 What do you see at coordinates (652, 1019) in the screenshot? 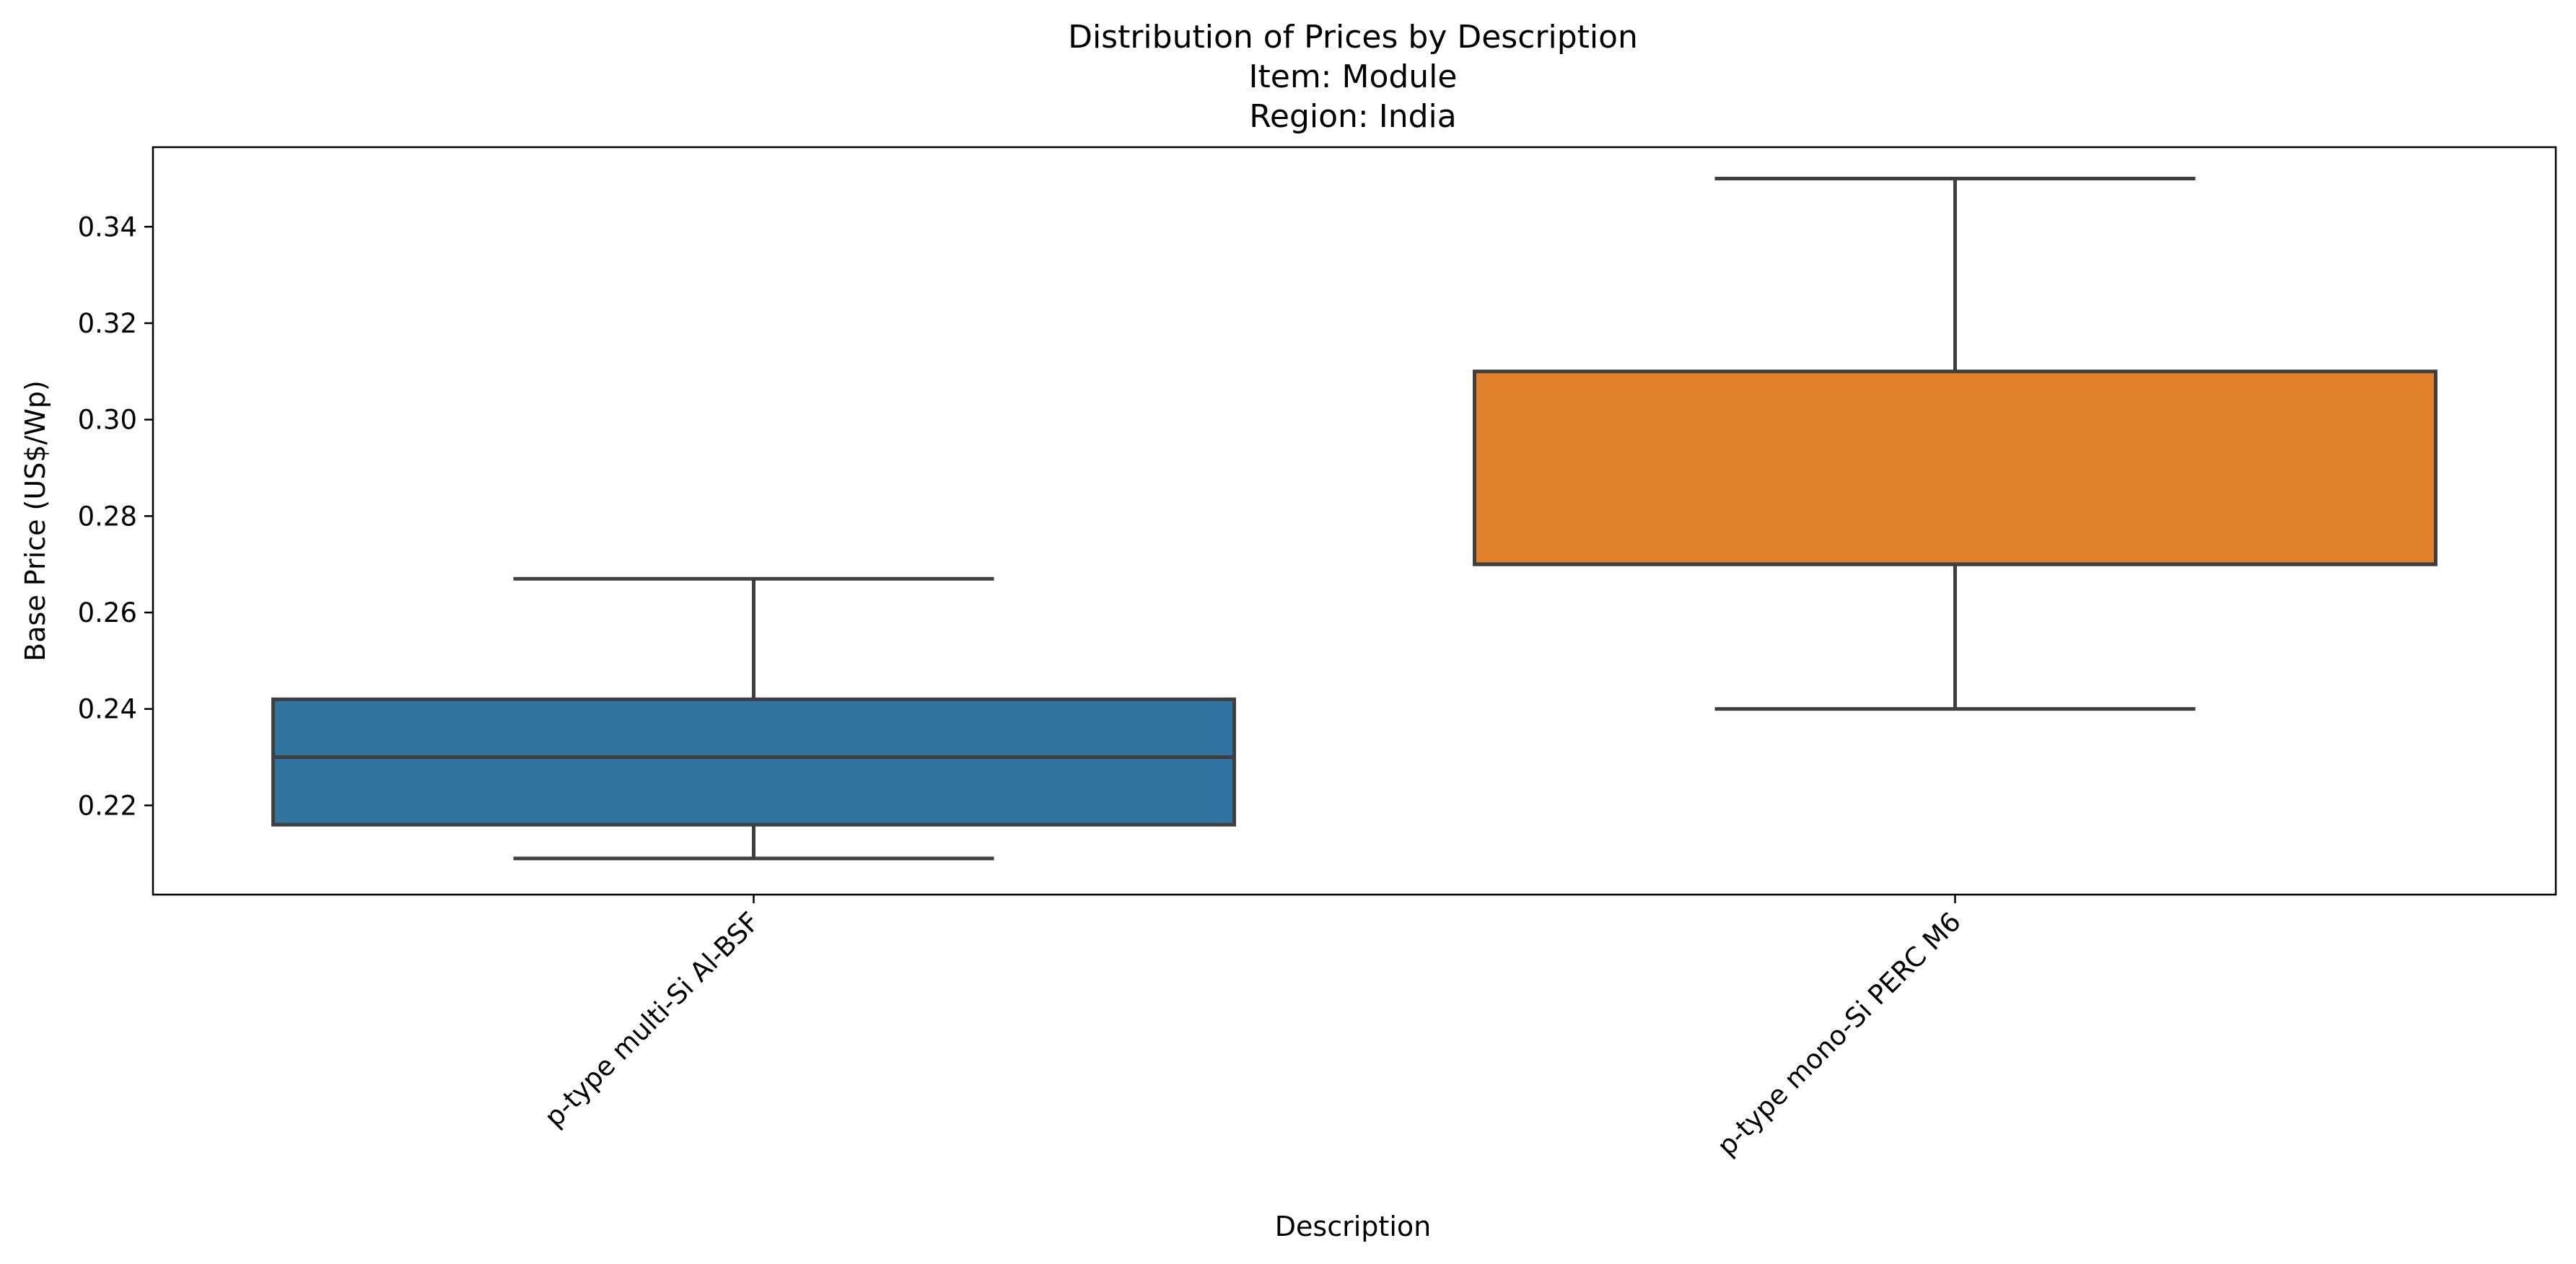
I see `x-tick-label: p-type multi-Si Al-BSF` at bounding box center [652, 1019].